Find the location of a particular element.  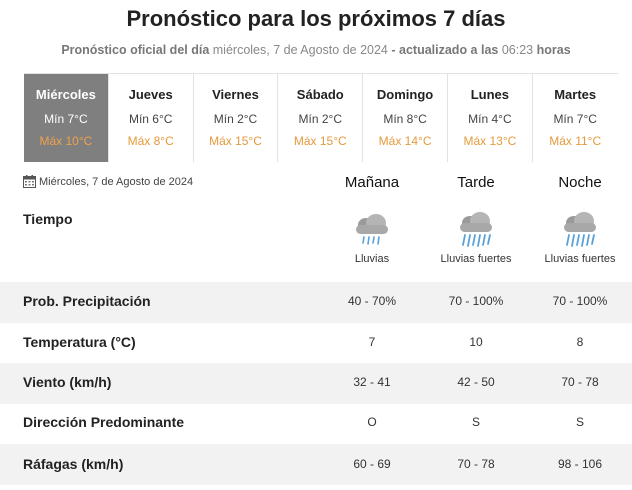

row-label-tiempo: Tiempo is located at coordinates (48, 219).